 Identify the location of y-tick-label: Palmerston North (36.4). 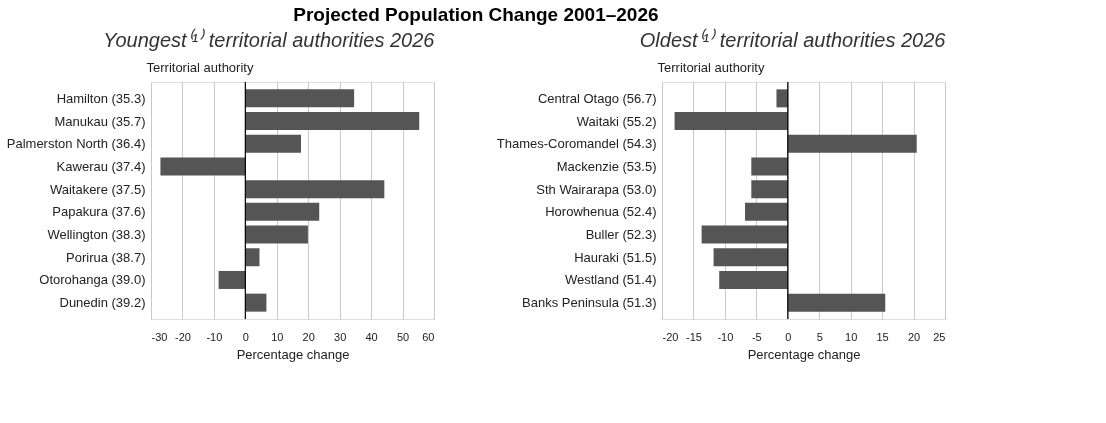
(76, 144).